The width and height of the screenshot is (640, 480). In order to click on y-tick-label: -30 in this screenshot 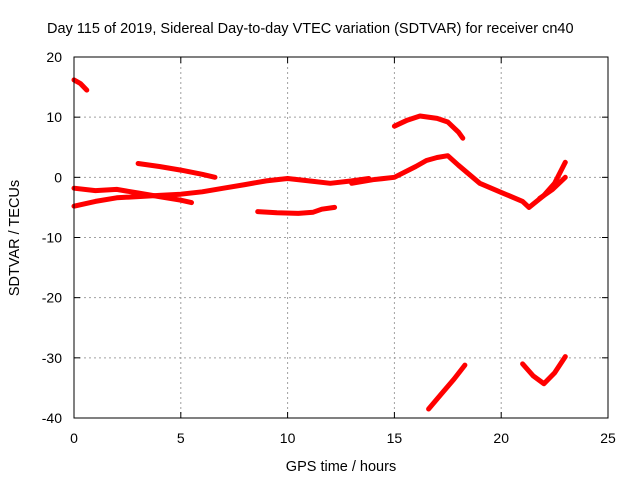, I will do `click(52, 358)`.